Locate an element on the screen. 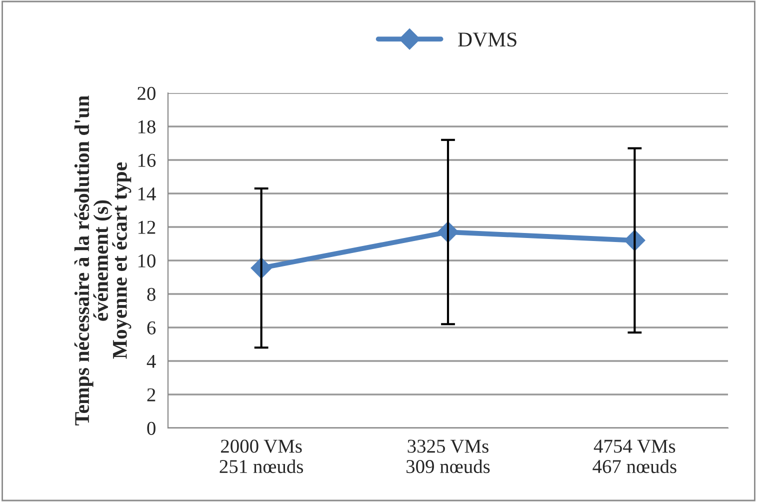 This screenshot has height=502, width=757. y-tick-label: 6 is located at coordinates (151, 327).